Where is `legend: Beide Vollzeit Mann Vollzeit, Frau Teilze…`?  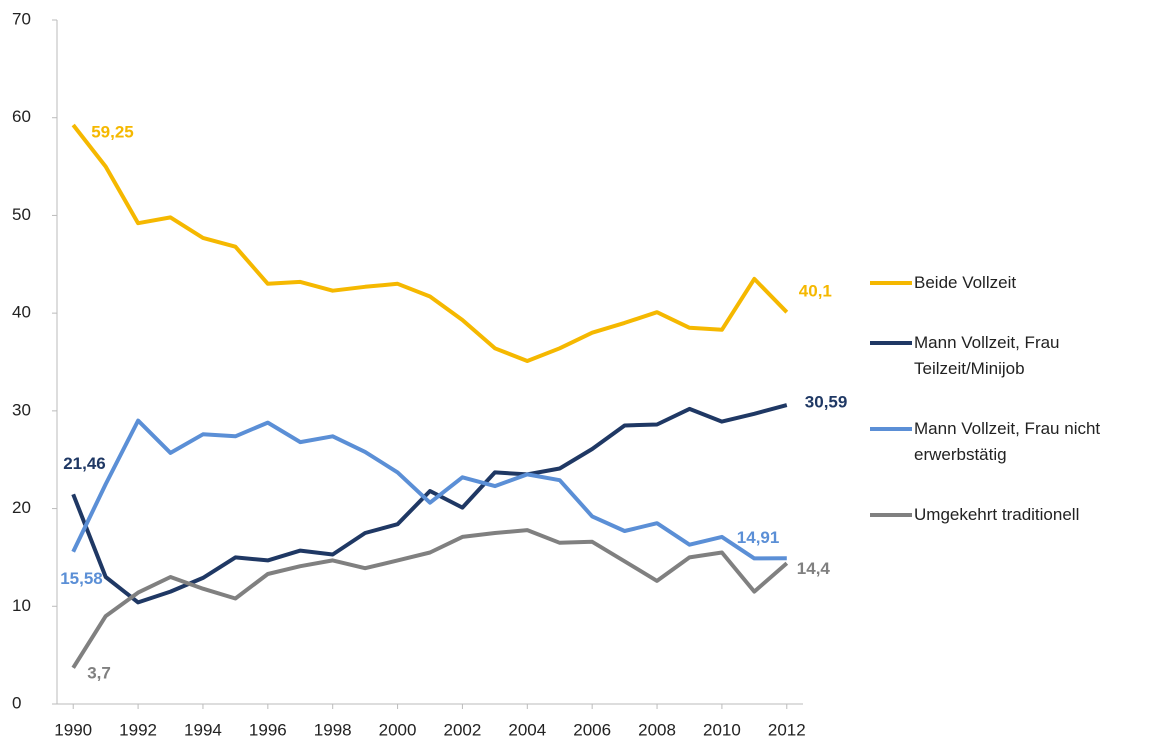 legend: Beide Vollzeit Mann Vollzeit, Frau Teilze… is located at coordinates (1010, 416).